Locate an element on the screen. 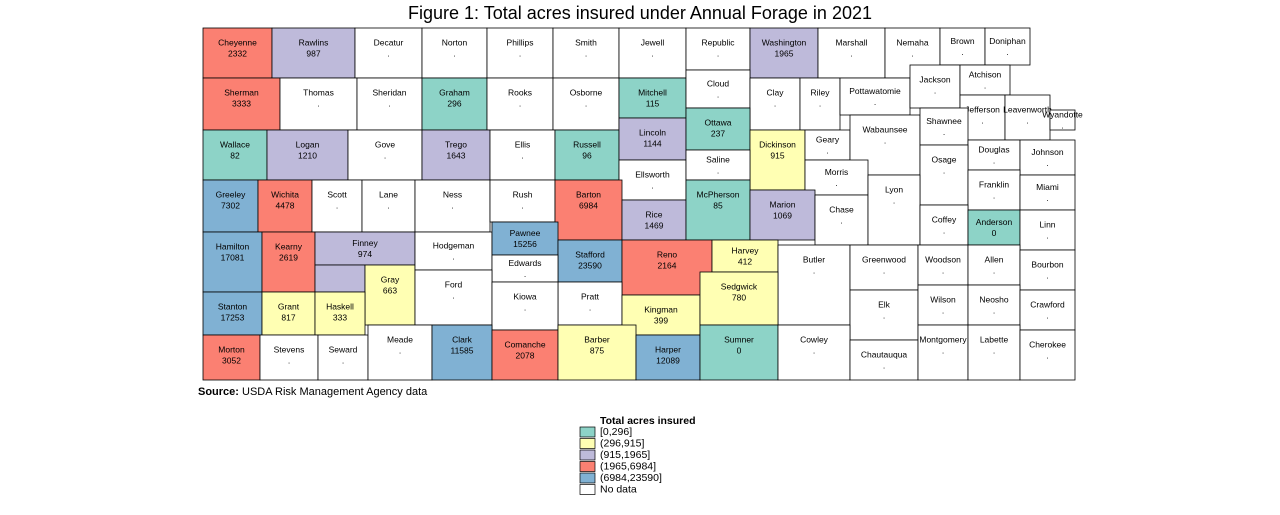  county-value: 23590 is located at coordinates (590, 265).